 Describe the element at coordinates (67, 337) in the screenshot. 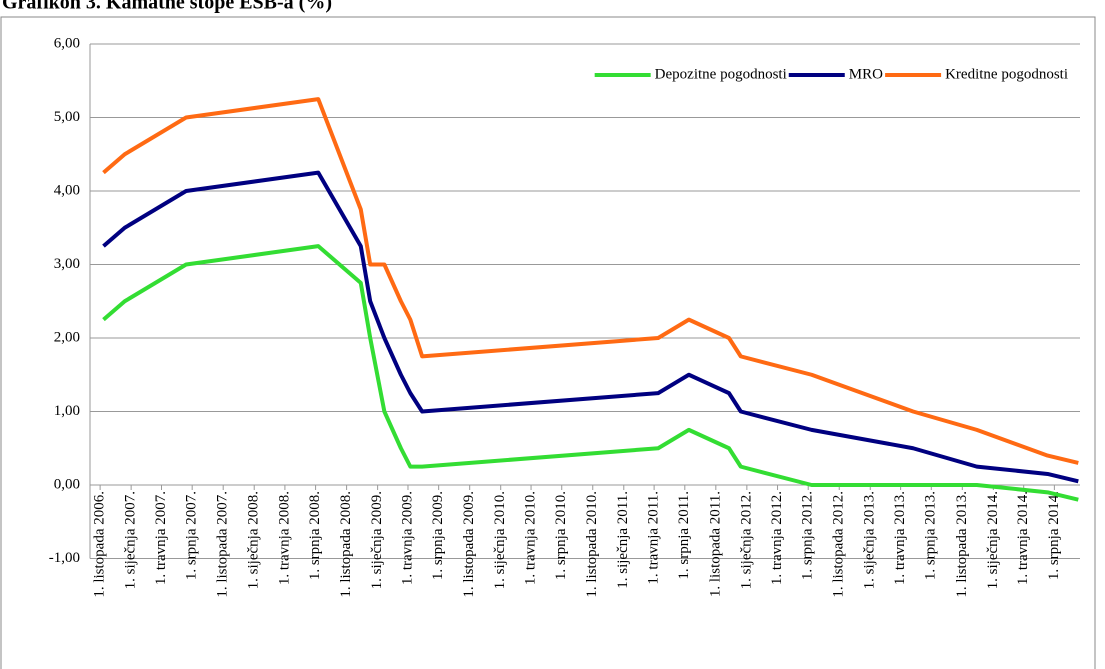

I see `y-tick-label: 2,00` at that location.